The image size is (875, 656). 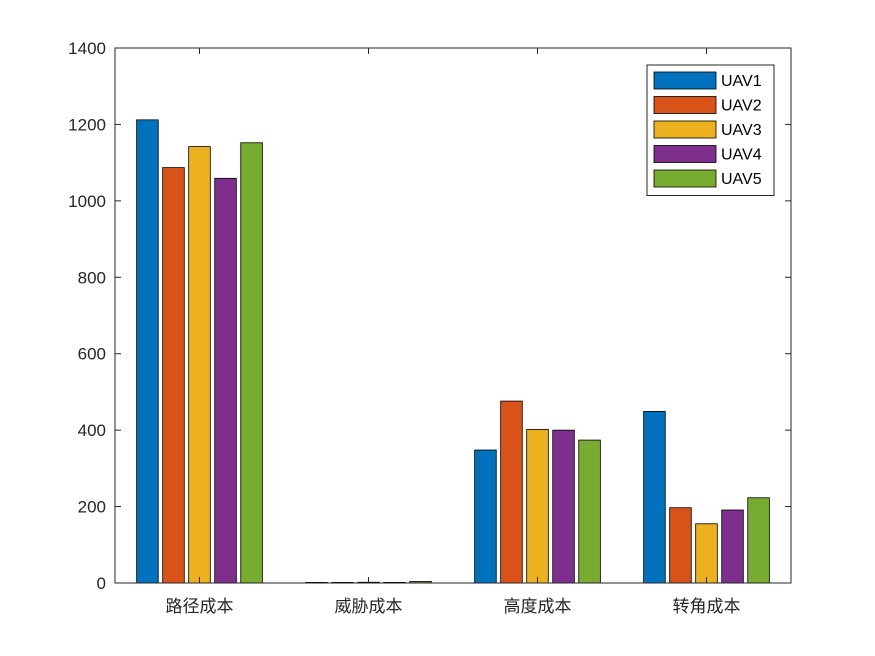 I want to click on y-tick-label: 800, so click(x=92, y=277).